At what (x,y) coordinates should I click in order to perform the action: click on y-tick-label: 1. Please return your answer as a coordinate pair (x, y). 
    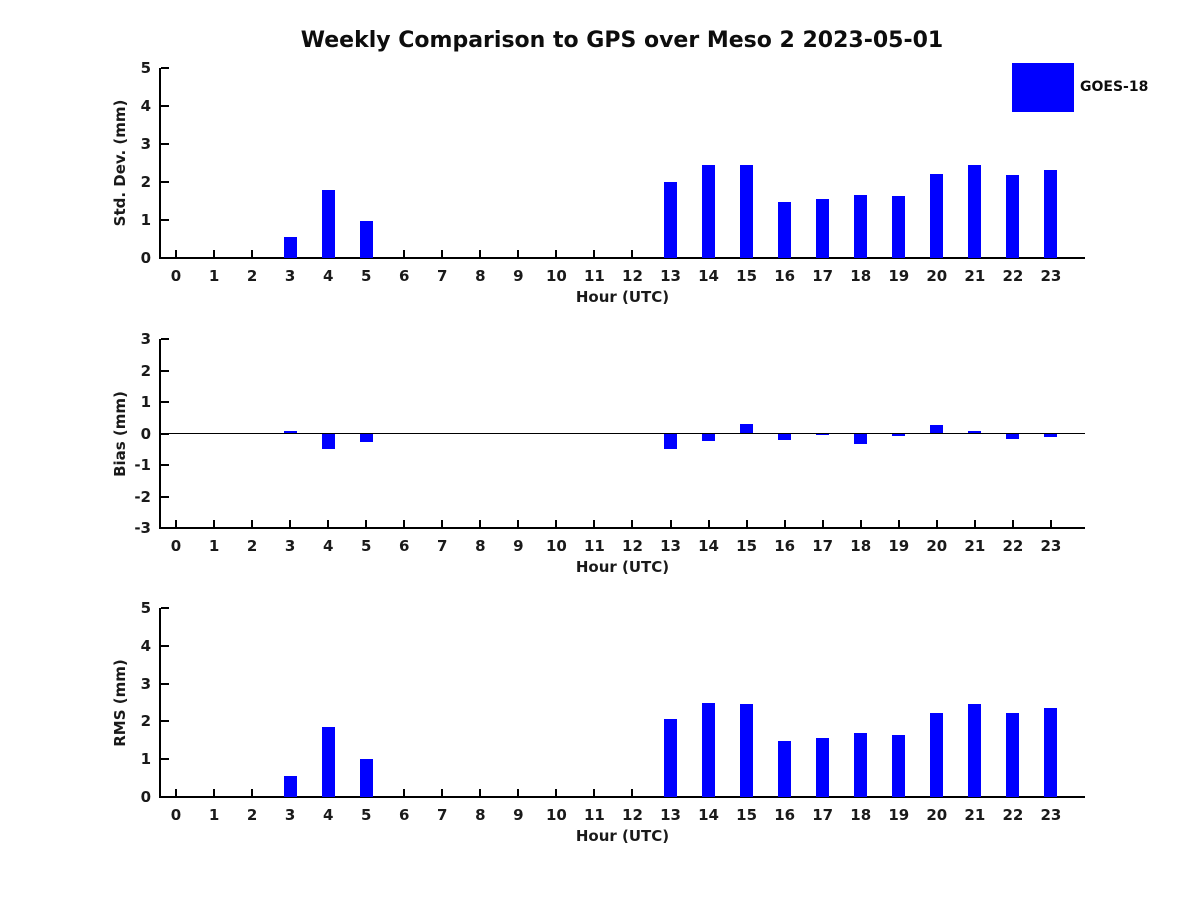
    Looking at the image, I should click on (145, 759).